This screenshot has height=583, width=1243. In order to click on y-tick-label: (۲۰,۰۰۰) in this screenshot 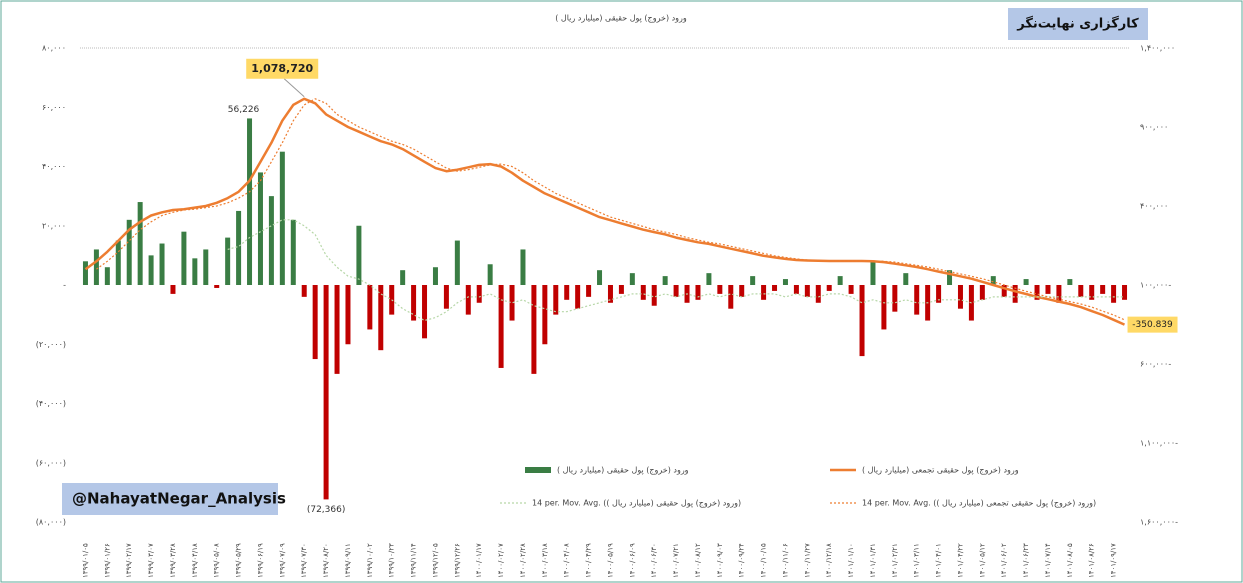, I will do `click(51, 344)`.